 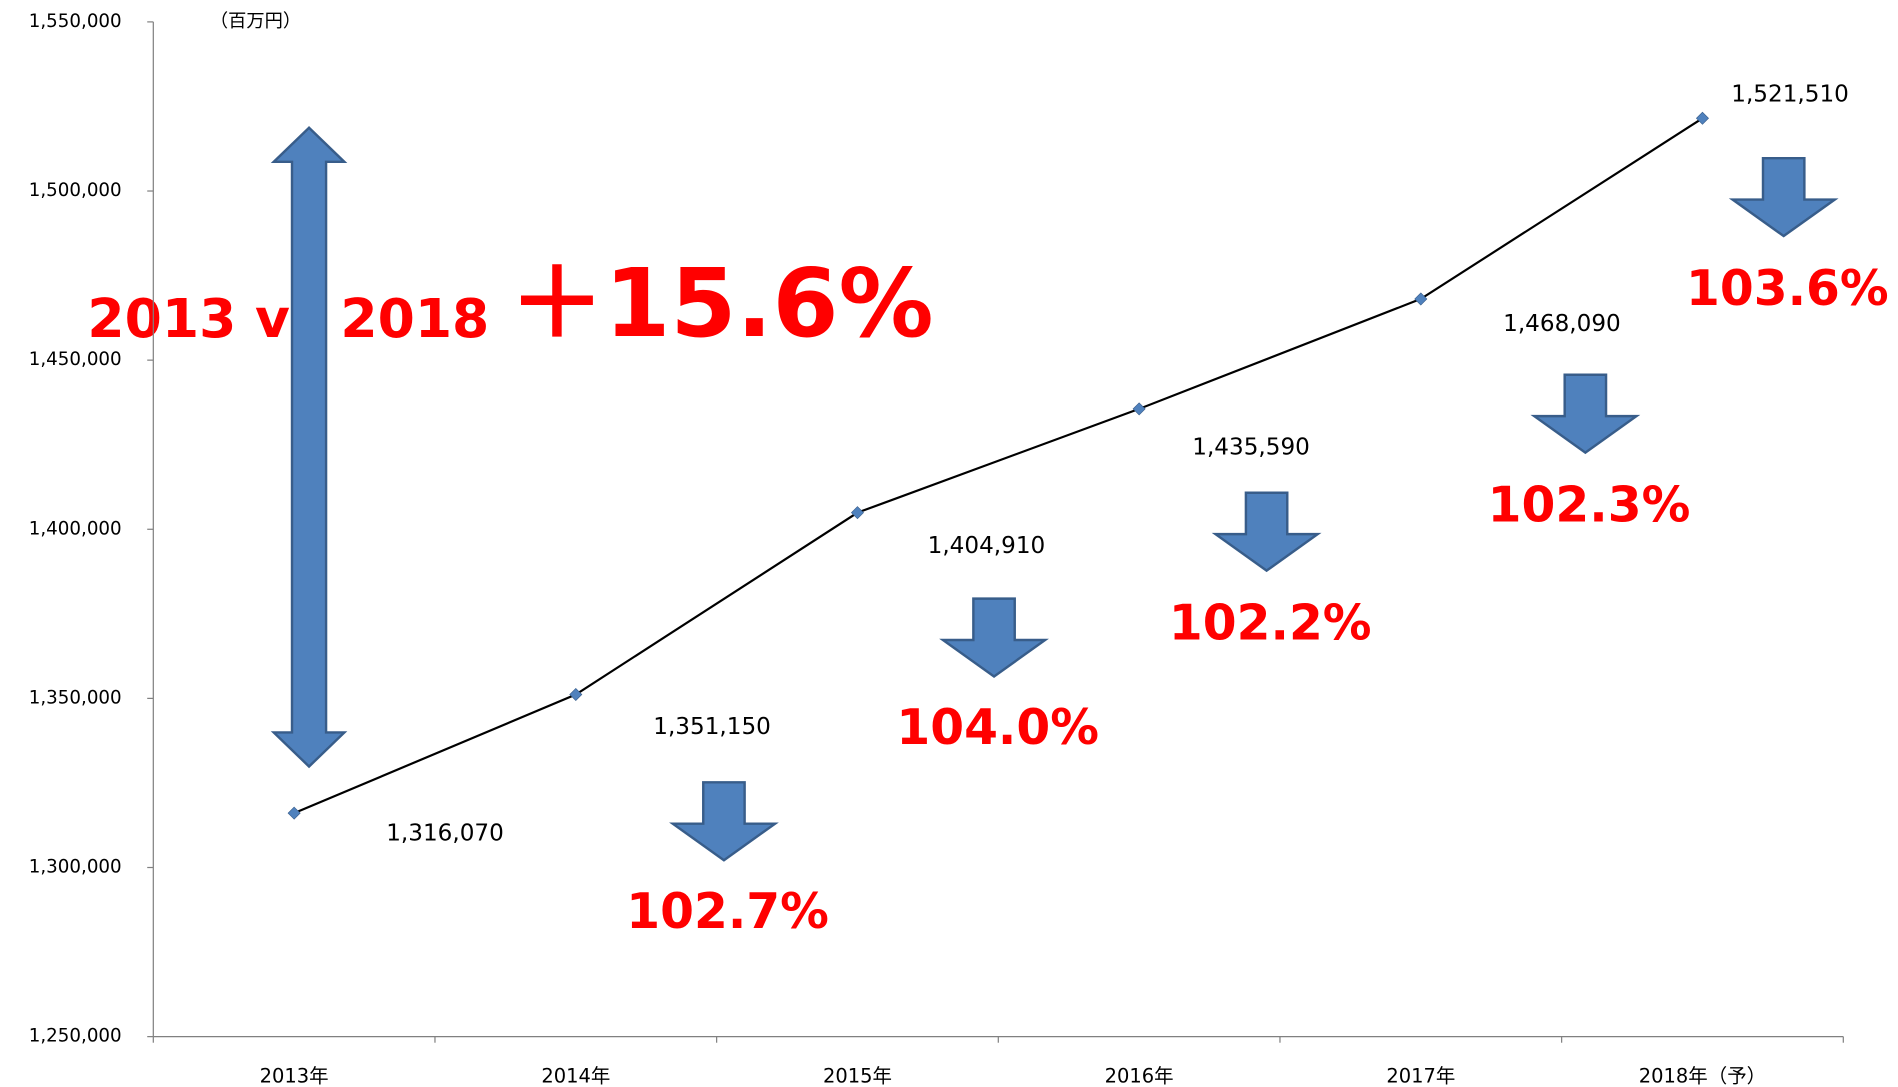 I want to click on x-tick-label: 2018年（予）, so click(x=1702, y=1075).